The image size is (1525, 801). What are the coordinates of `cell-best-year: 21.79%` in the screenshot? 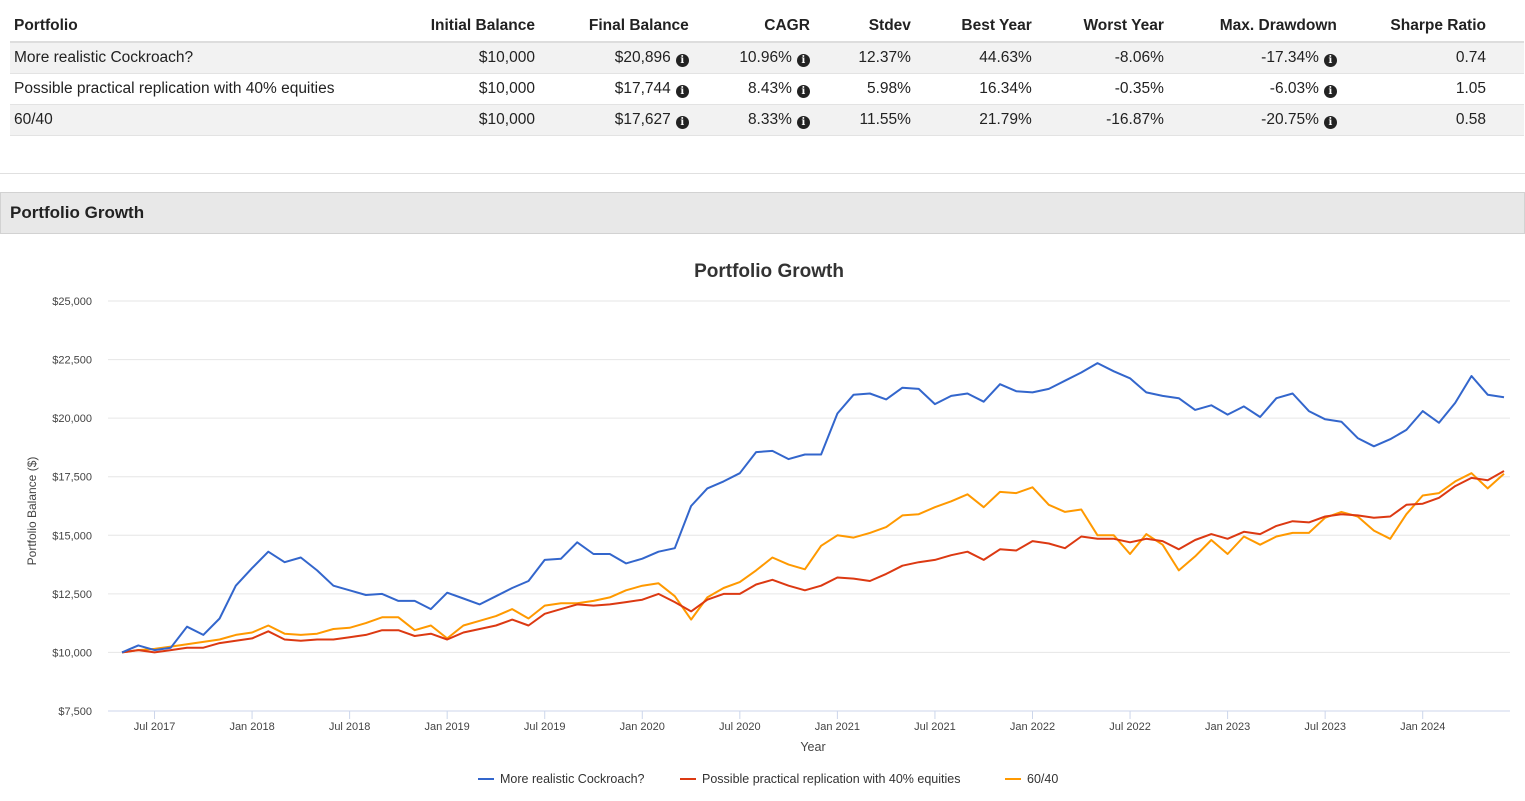 It's located at (1009, 120).